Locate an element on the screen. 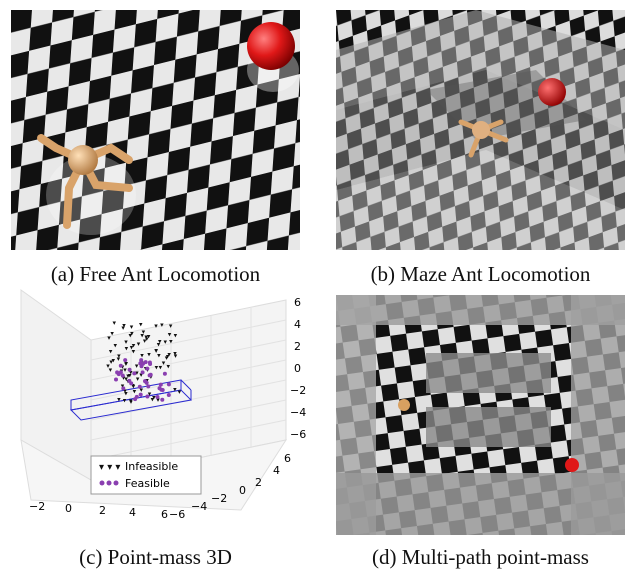  legend: ▾ ▾ ▾ Infeasible Feasible is located at coordinates (146, 475).